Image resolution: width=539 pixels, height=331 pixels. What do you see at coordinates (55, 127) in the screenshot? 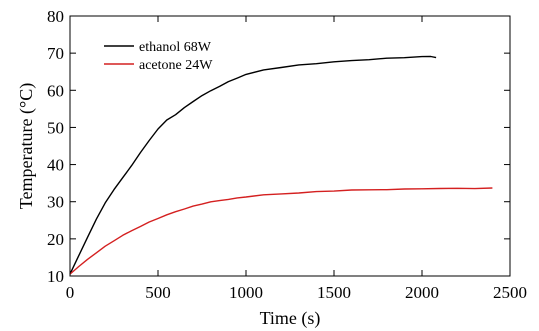
I see `y-tick-label: 50` at bounding box center [55, 127].